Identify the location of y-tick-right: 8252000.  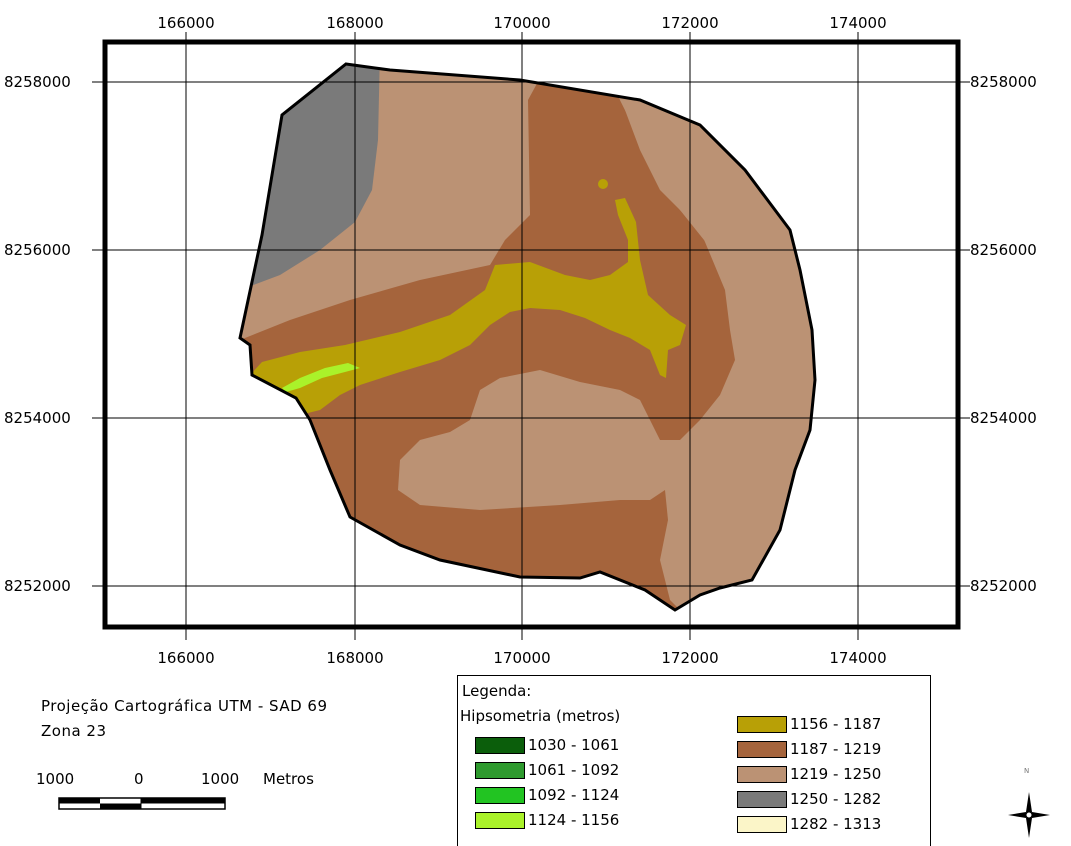
(1003, 586).